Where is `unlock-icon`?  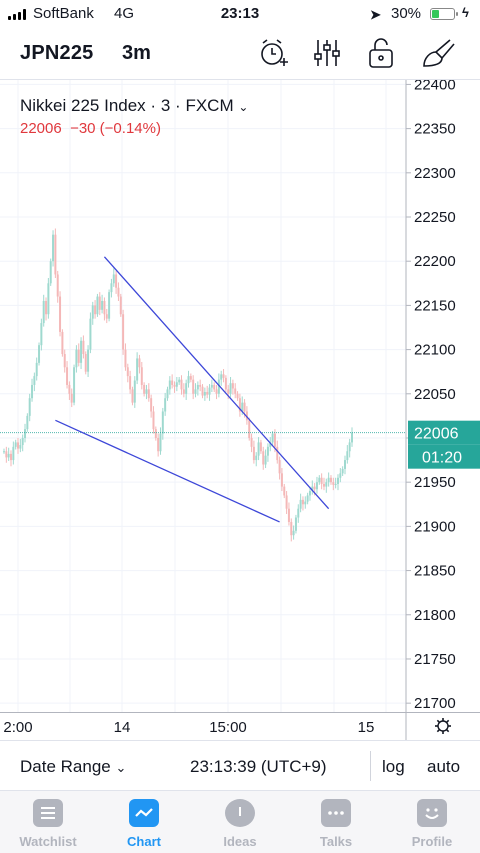 unlock-icon is located at coordinates (381, 53).